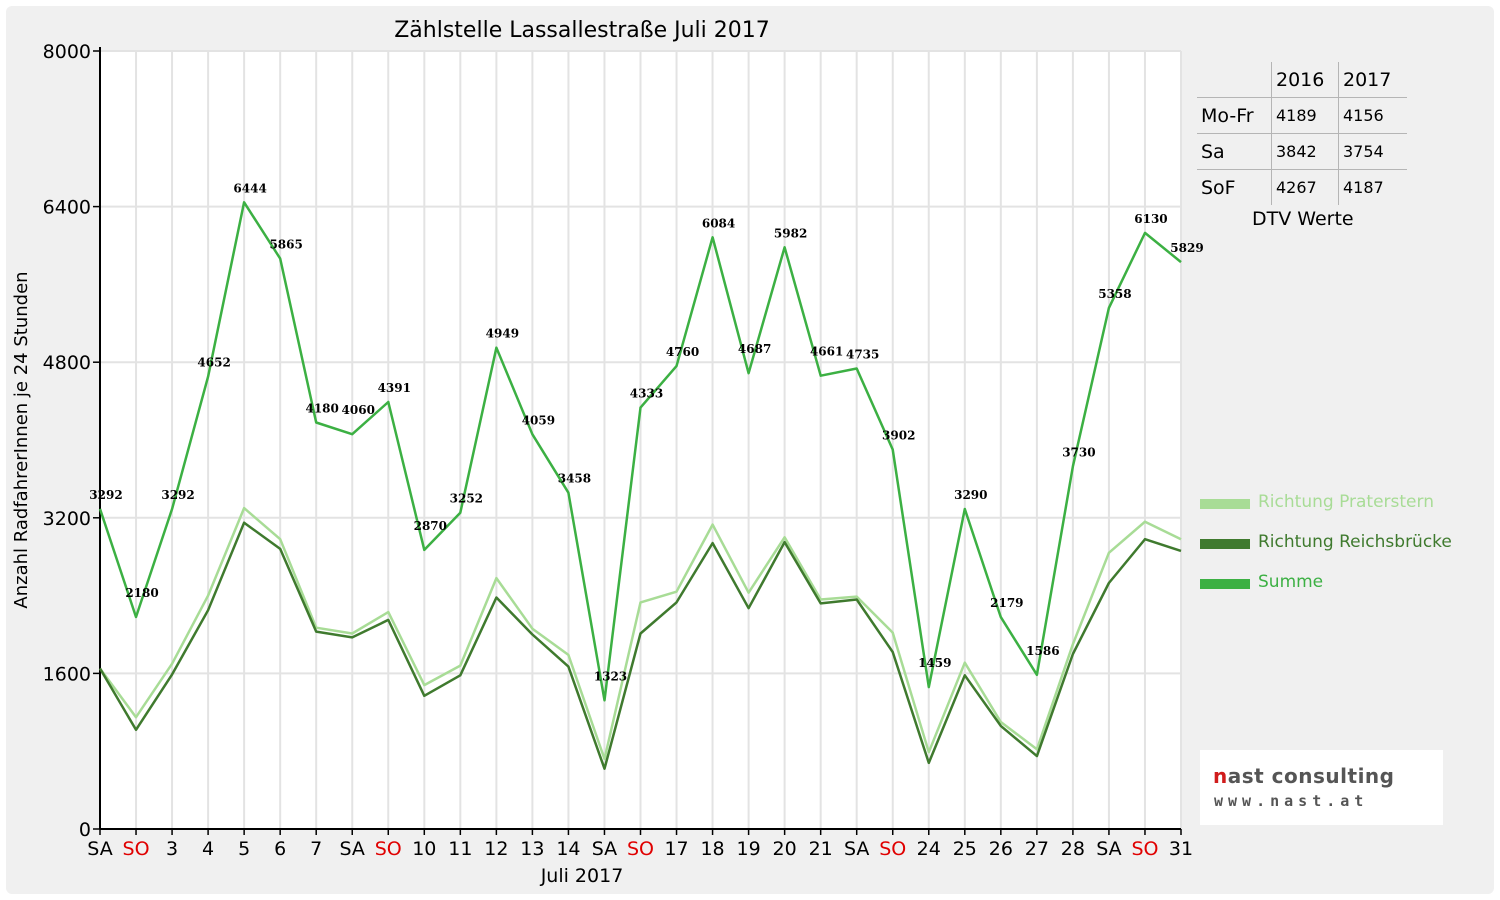 This screenshot has height=900, width=1500. Describe the element at coordinates (1304, 776) in the screenshot. I see `logo-name: nast consulting` at that location.